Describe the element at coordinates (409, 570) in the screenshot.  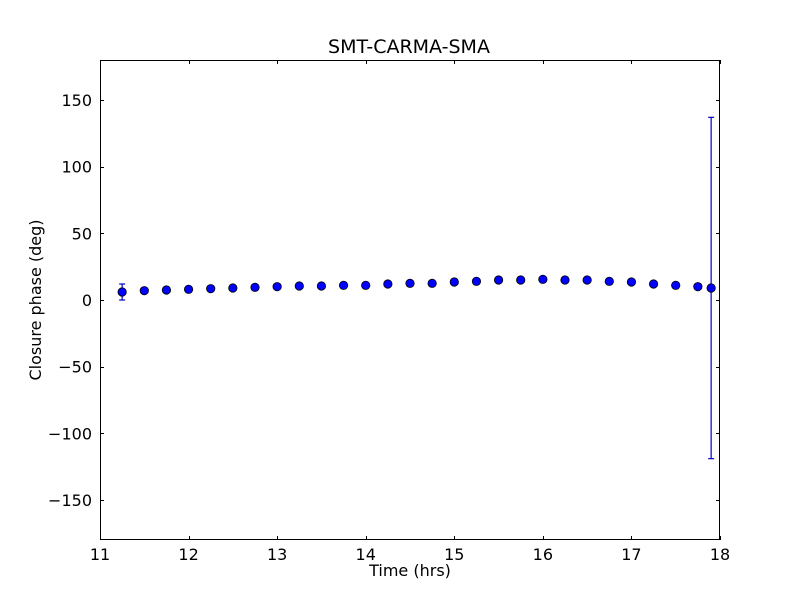
I see `x-axis-title: Time (hrs)` at that location.